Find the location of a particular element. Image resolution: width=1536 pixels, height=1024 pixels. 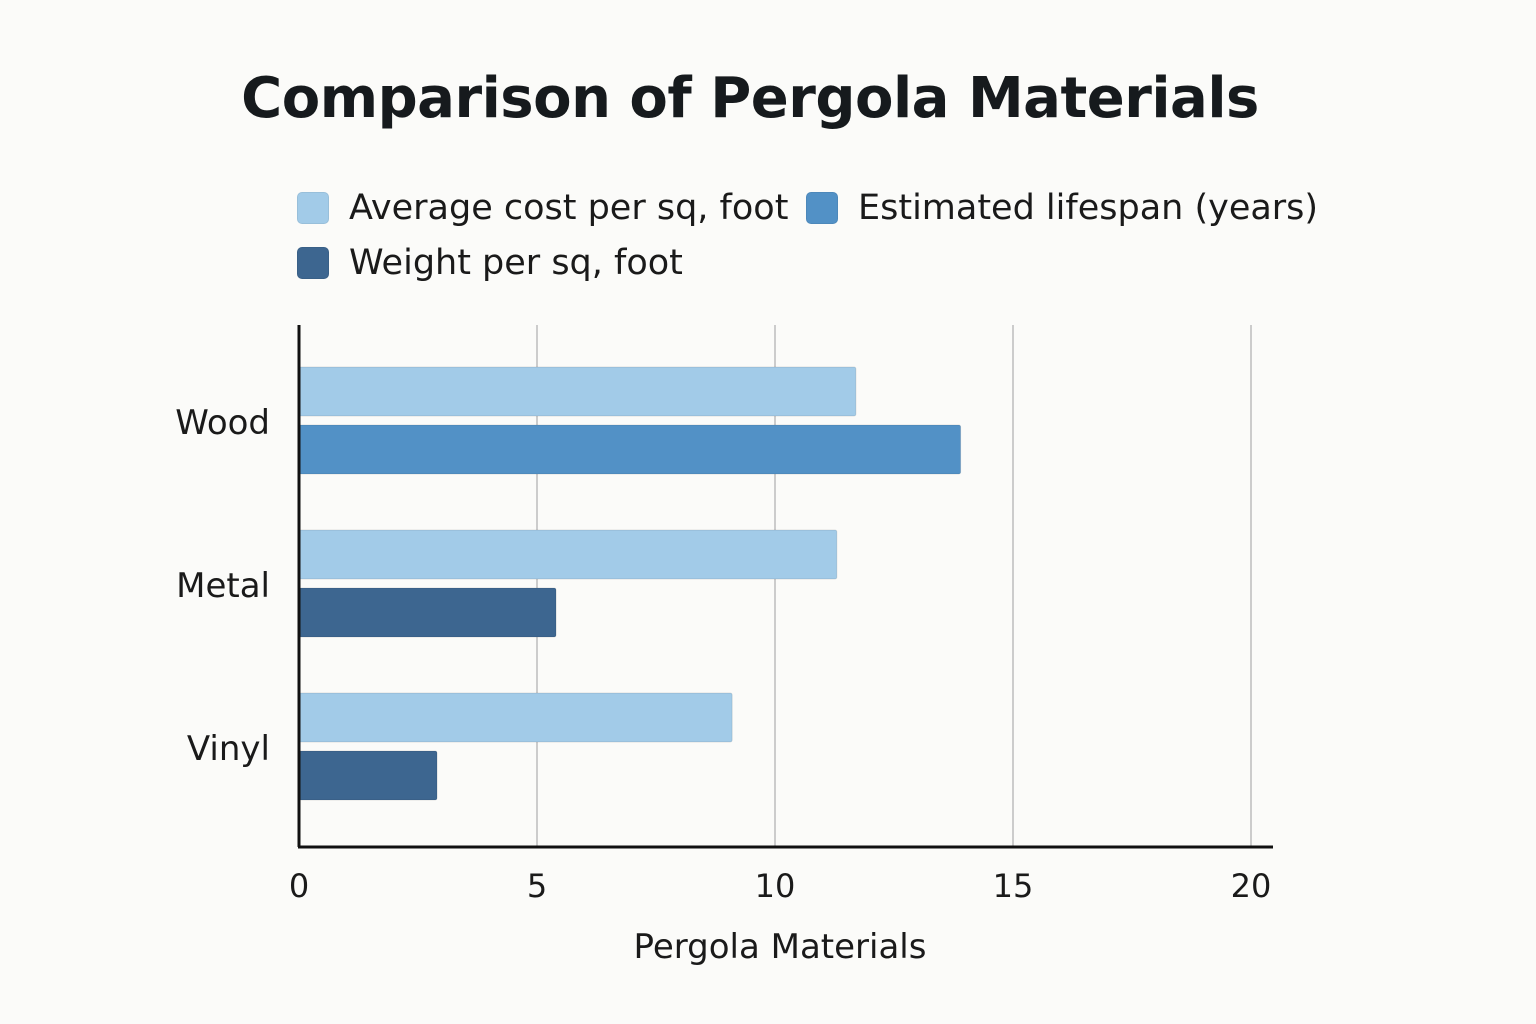

x-tick-label-10: 10 is located at coordinates (775, 886).